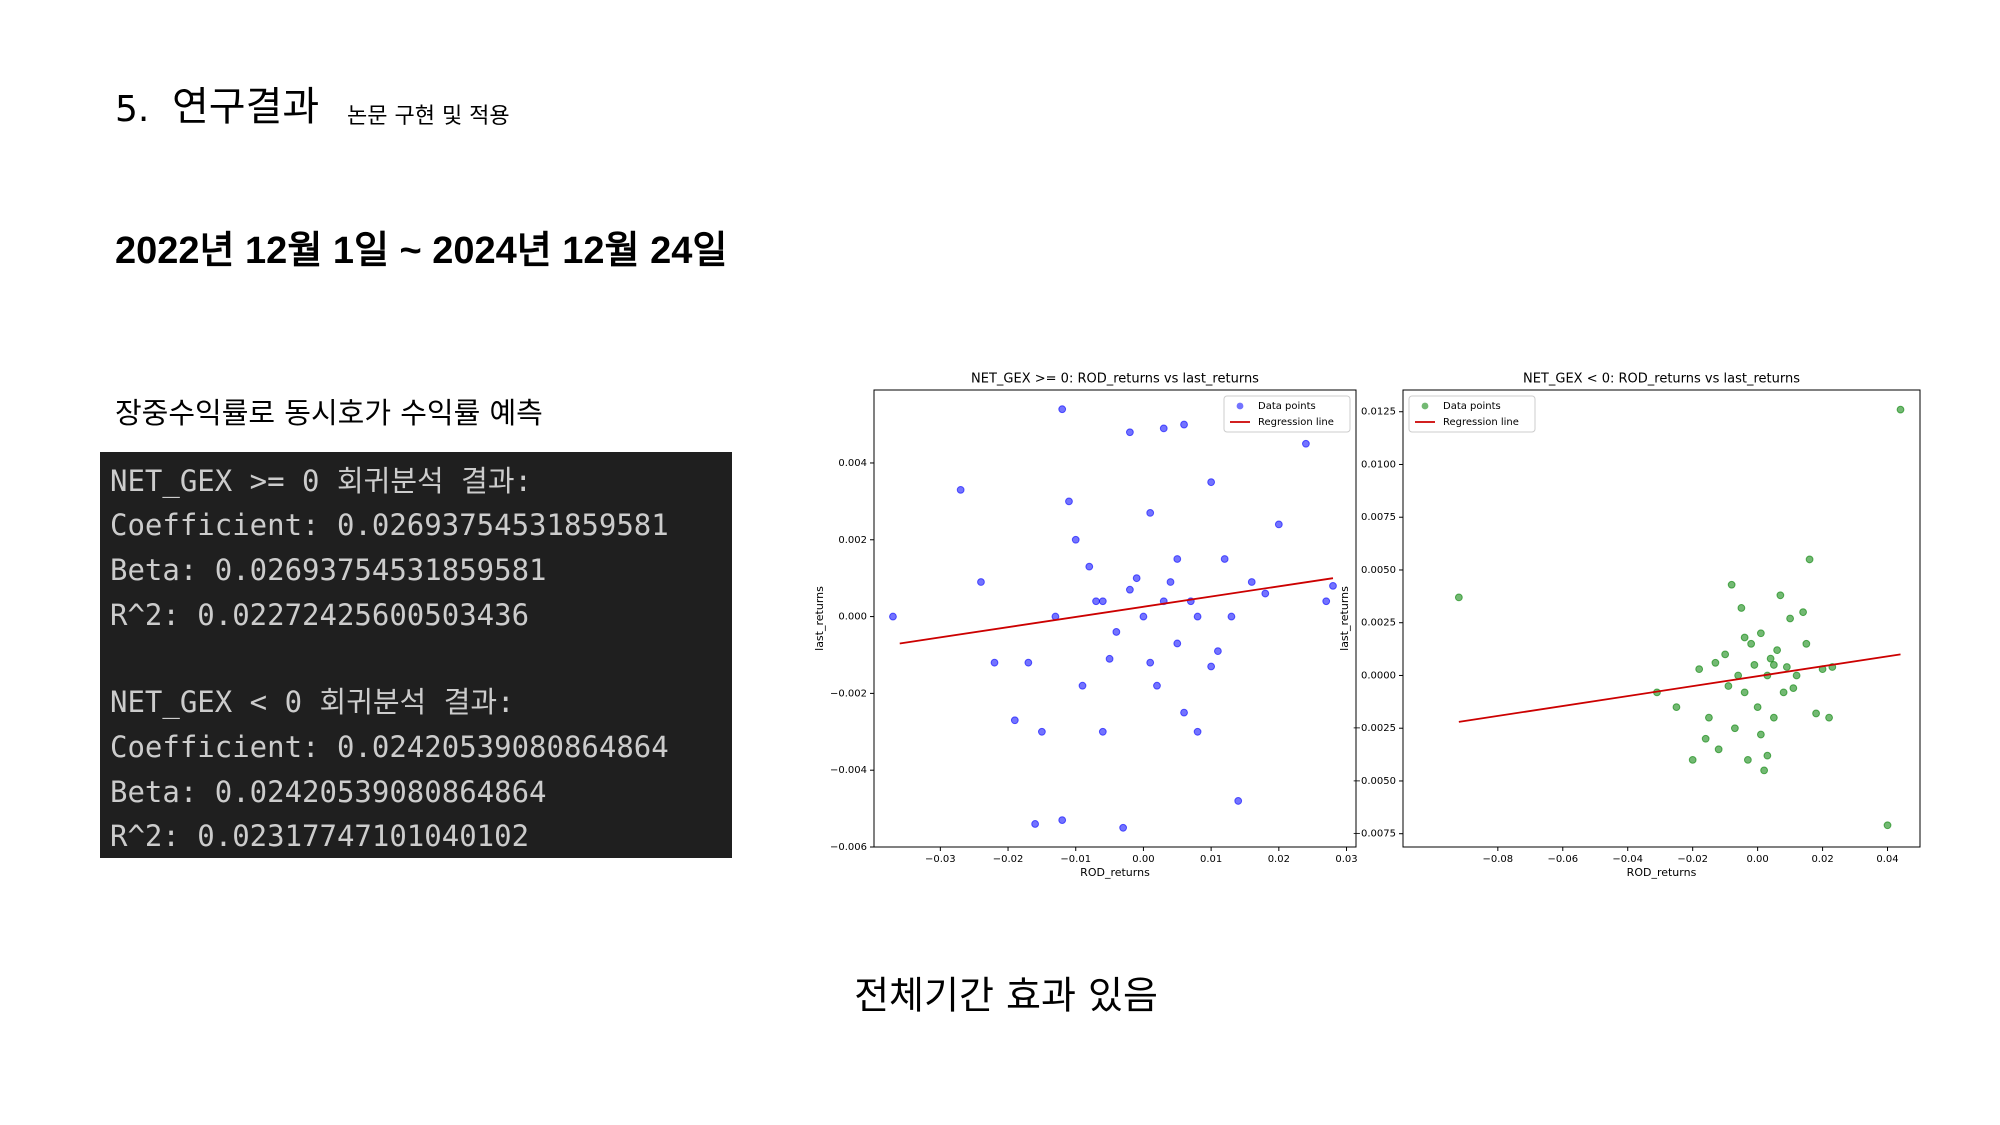 The height and width of the screenshot is (1125, 2000). What do you see at coordinates (1378, 623) in the screenshot?
I see `y-tick-label: 0.0025` at bounding box center [1378, 623].